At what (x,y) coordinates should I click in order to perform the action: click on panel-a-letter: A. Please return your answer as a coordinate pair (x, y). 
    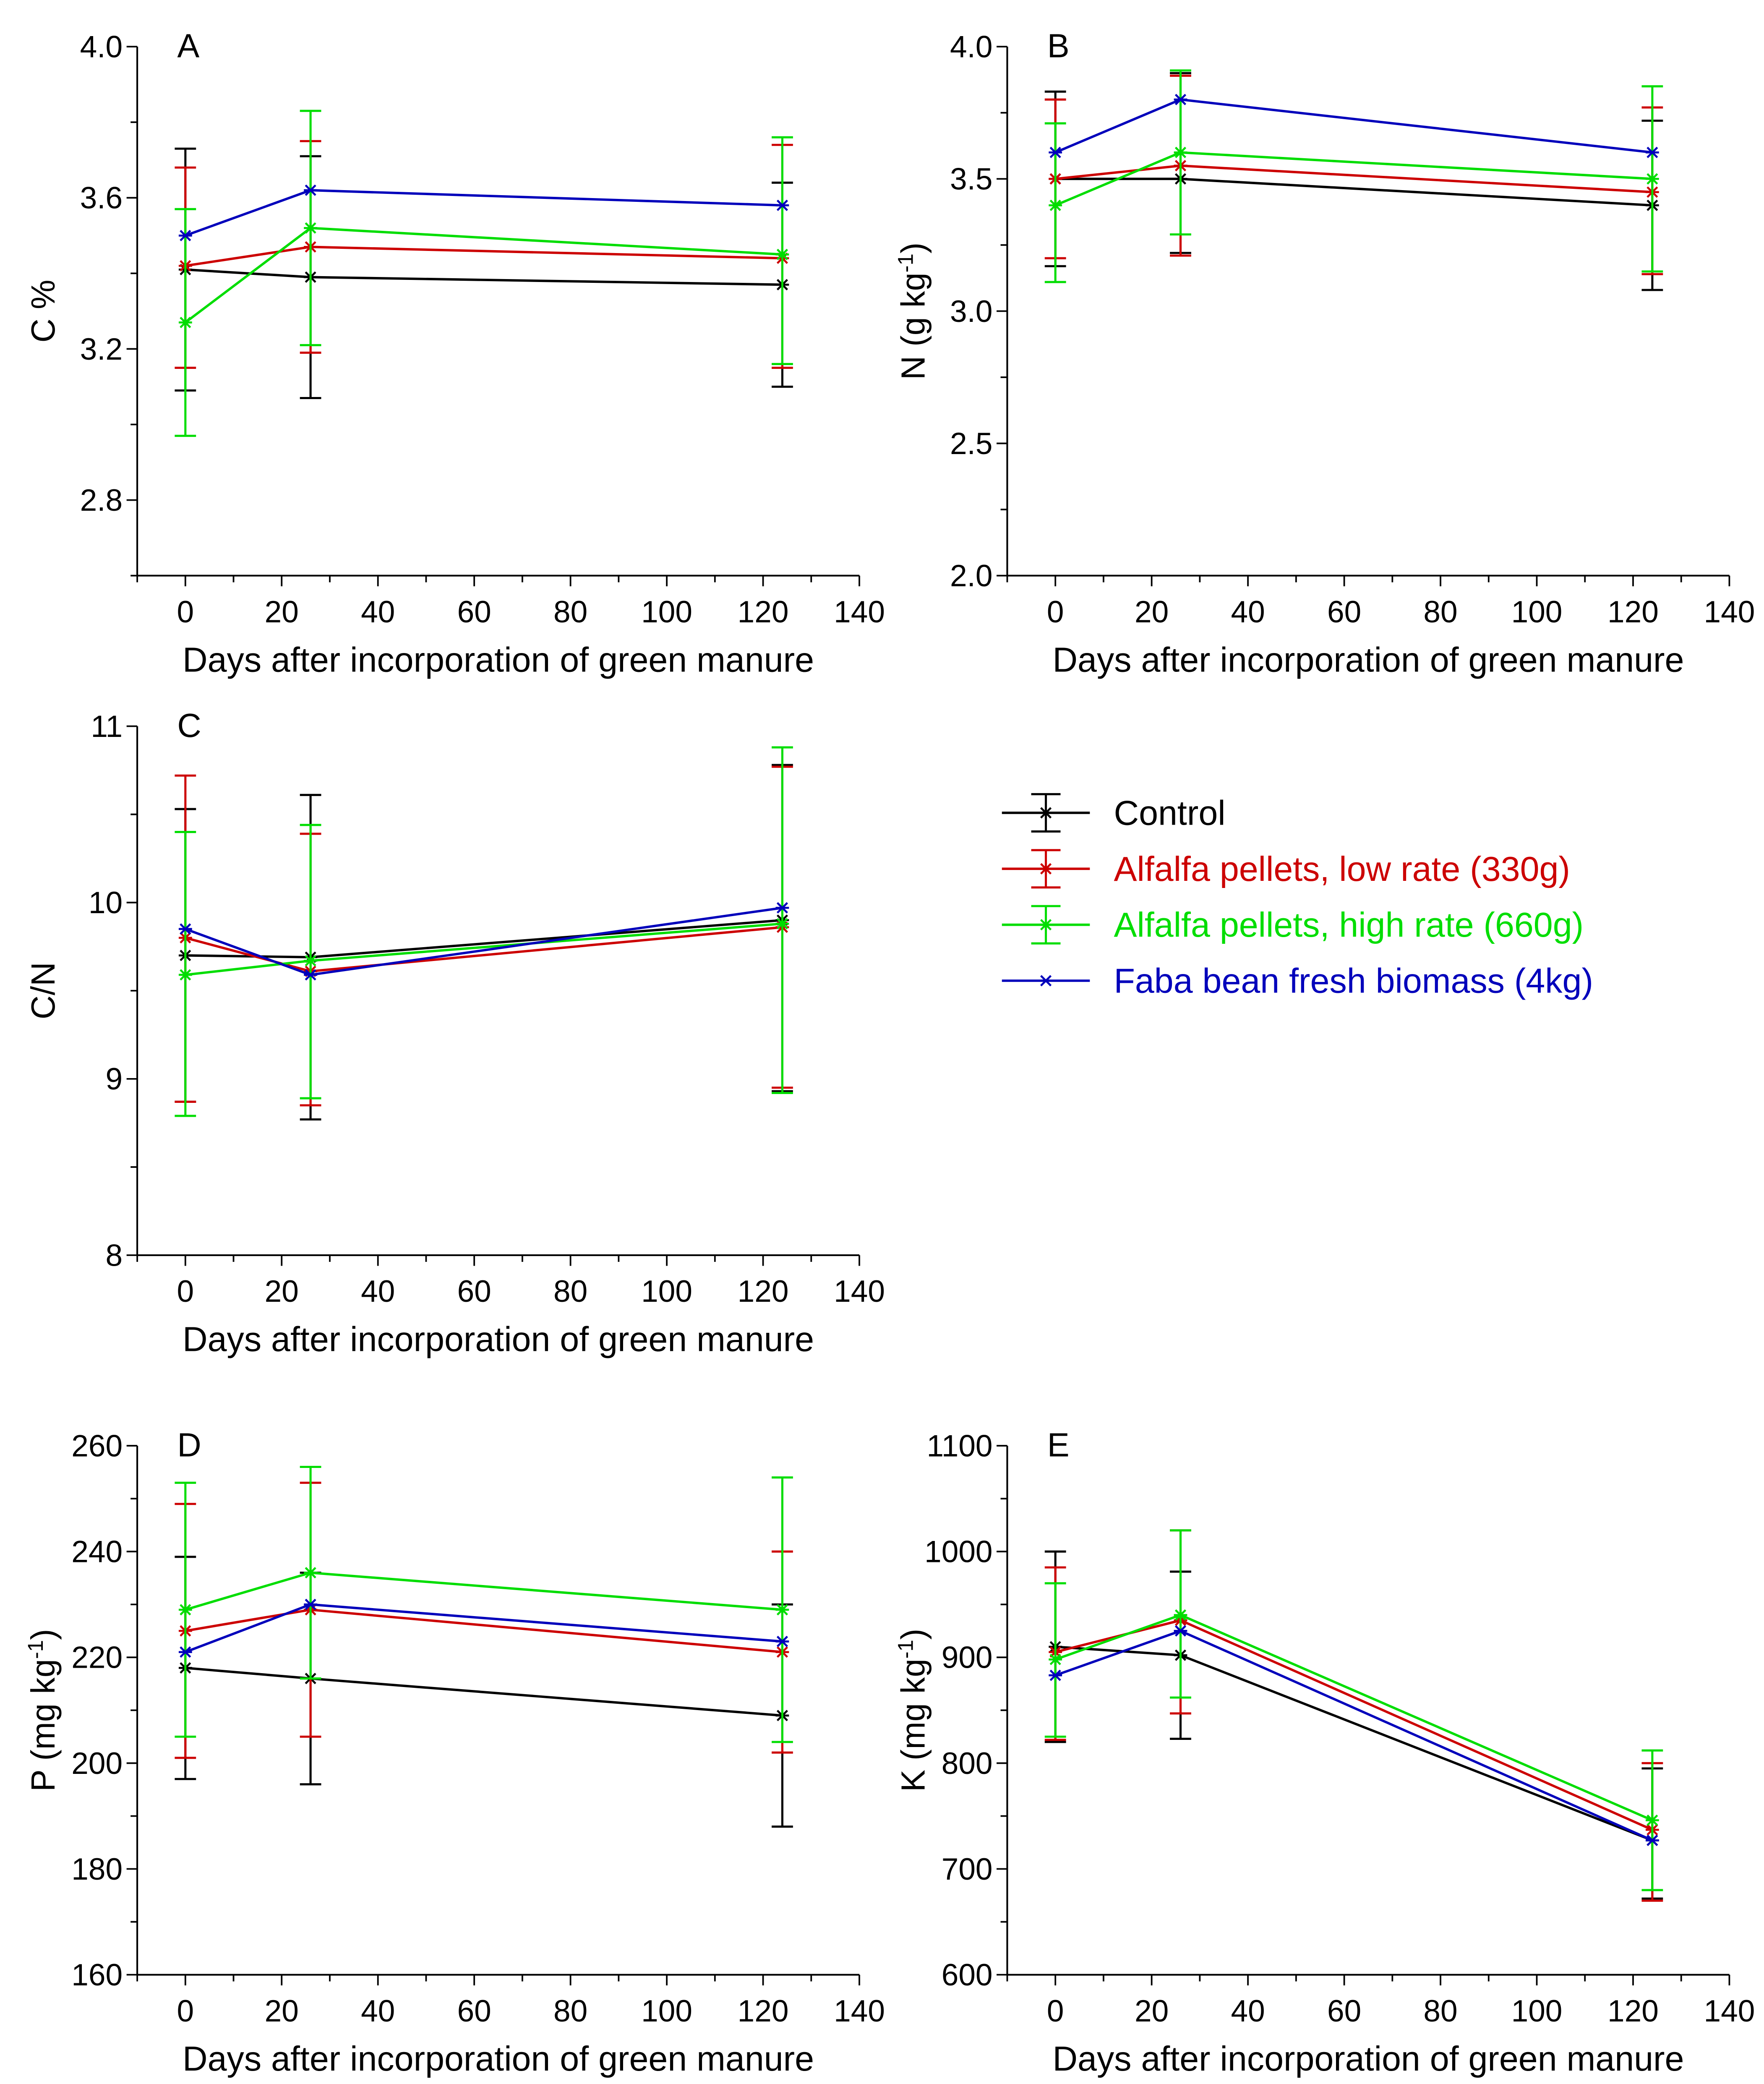
    Looking at the image, I should click on (188, 46).